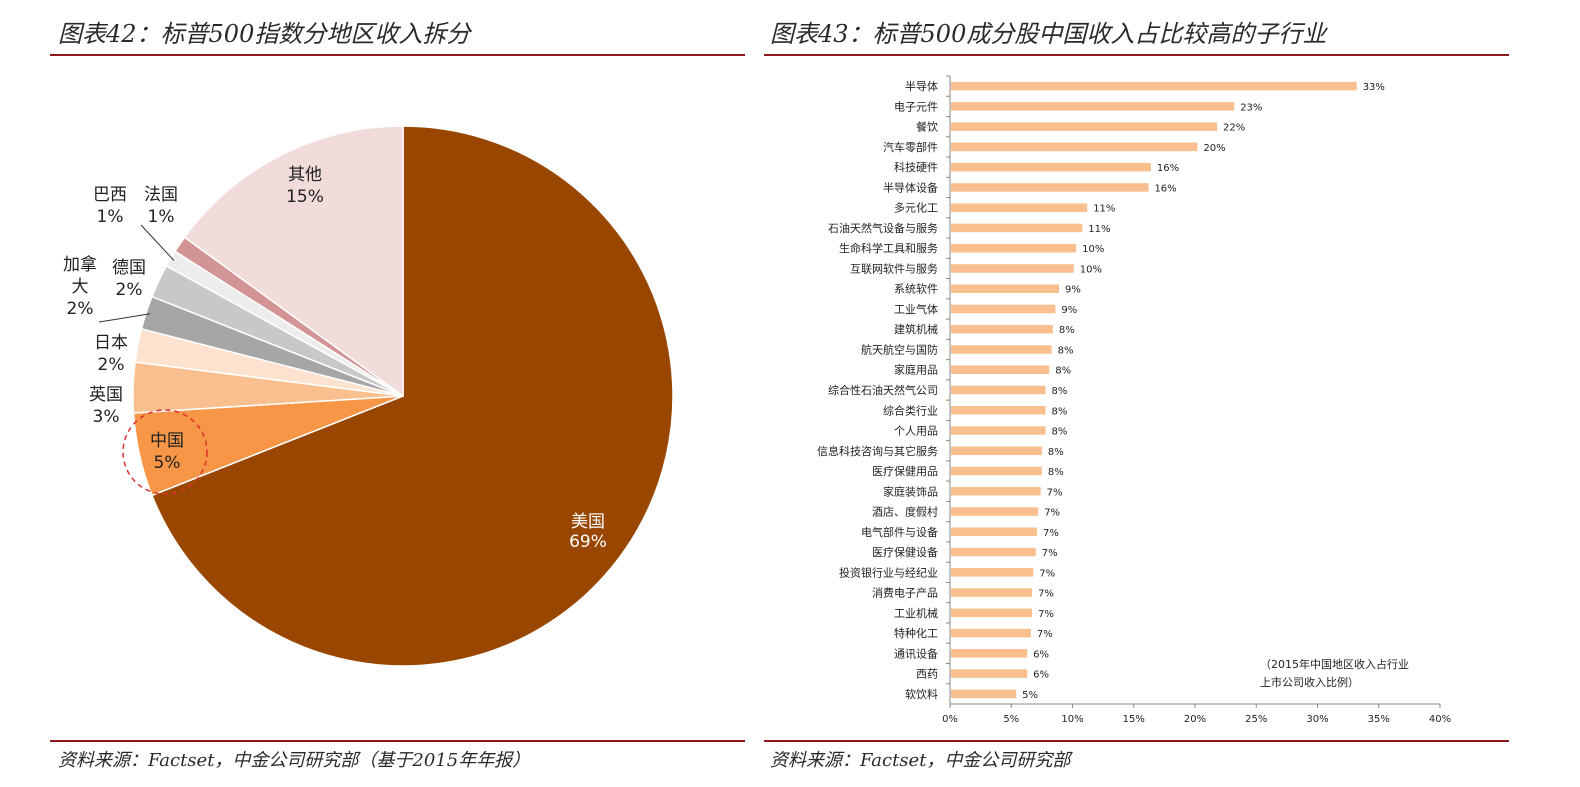 The width and height of the screenshot is (1580, 787). What do you see at coordinates (916, 289) in the screenshot?
I see `bar-category-label: 系统软件` at bounding box center [916, 289].